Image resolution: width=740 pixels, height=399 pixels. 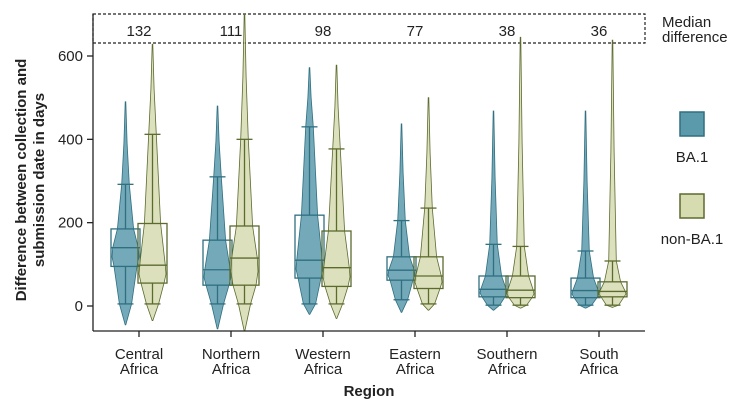 I want to click on y-tick-label-200: 200, so click(x=70, y=223).